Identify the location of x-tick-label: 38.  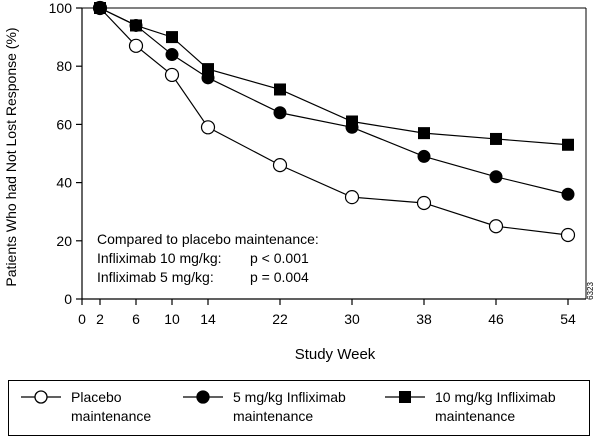
(424, 319).